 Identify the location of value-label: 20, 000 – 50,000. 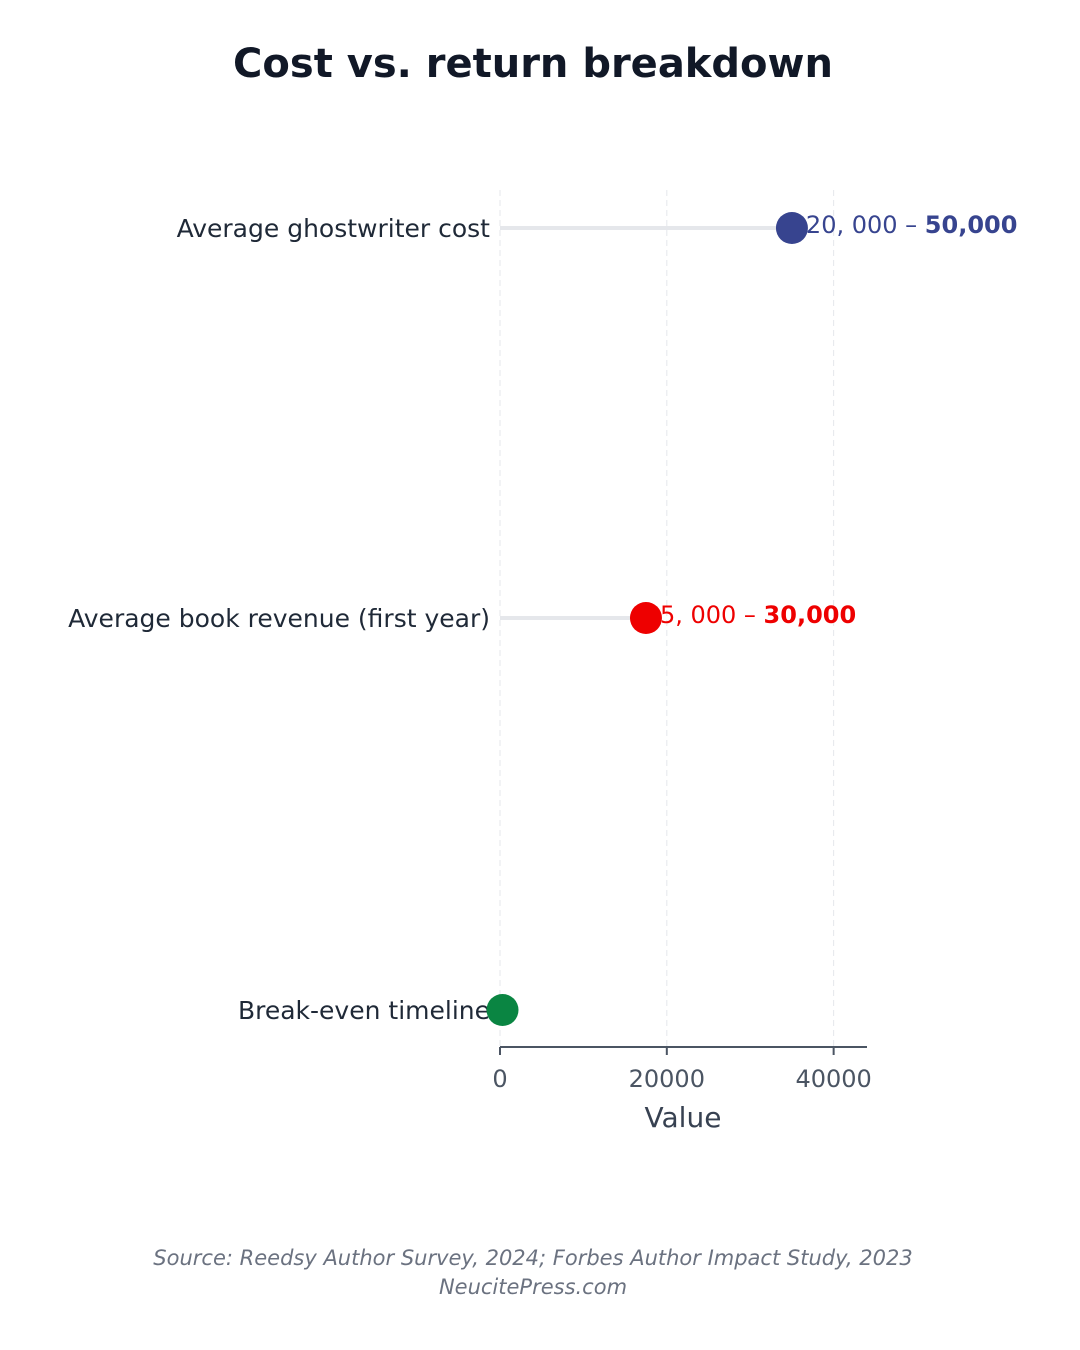
(912, 225).